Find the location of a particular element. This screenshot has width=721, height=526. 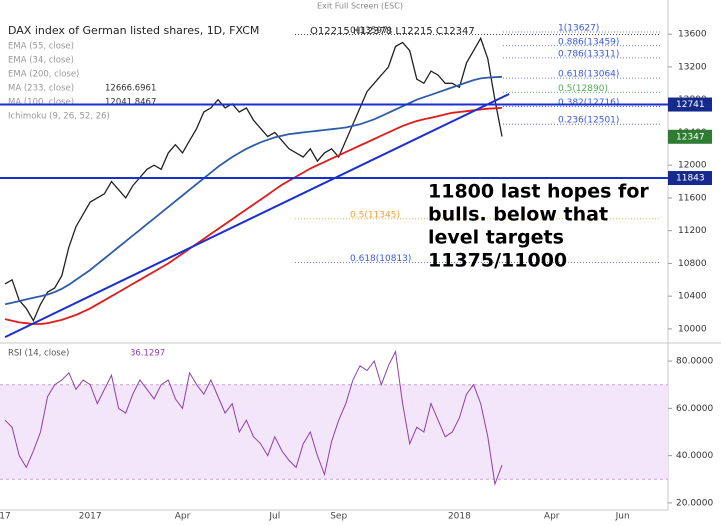

indicator-value: 12041.8467 is located at coordinates (130, 103).